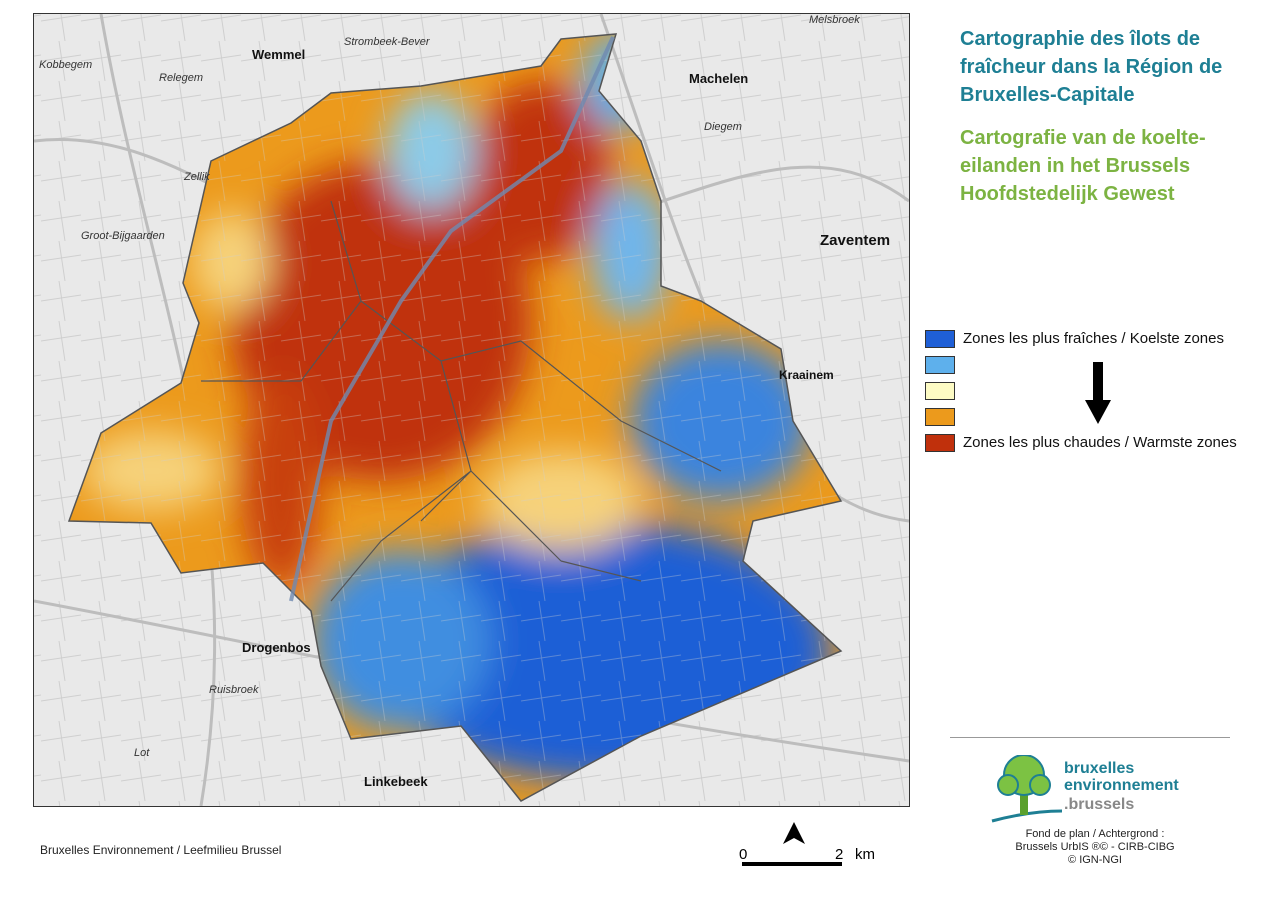  Describe the element at coordinates (1099, 804) in the screenshot. I see `logo-text-brussels: .brussels` at that location.